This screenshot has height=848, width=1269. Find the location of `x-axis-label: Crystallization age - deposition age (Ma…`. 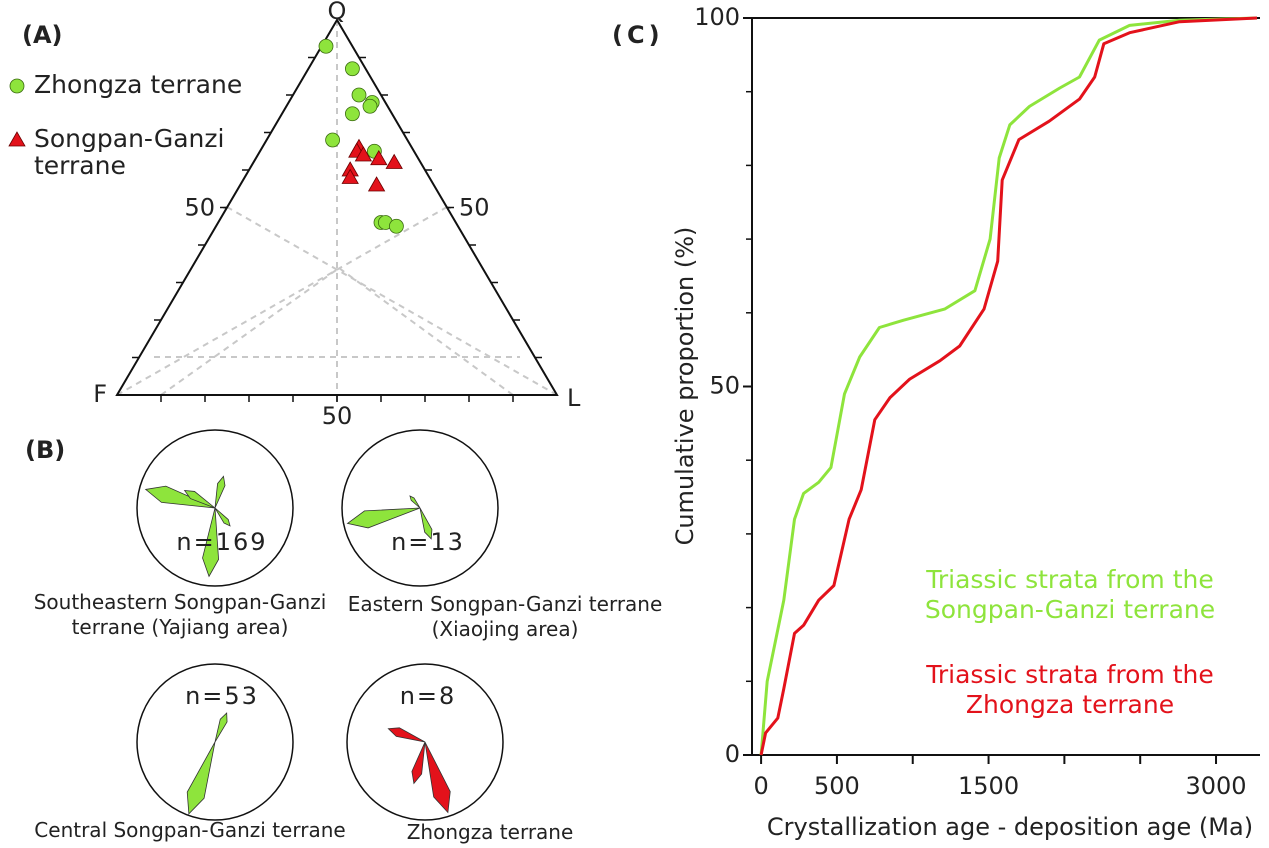

x-axis-label: Crystallization age - deposition age (Ma… is located at coordinates (1010, 827).